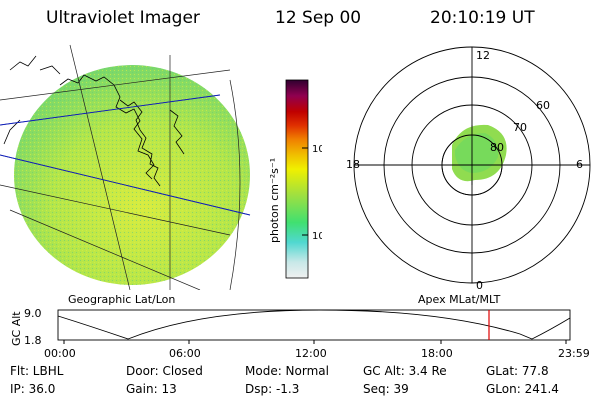 The height and width of the screenshot is (400, 600). Describe the element at coordinates (164, 371) in the screenshot. I see `door-info: Door: Closed` at that location.